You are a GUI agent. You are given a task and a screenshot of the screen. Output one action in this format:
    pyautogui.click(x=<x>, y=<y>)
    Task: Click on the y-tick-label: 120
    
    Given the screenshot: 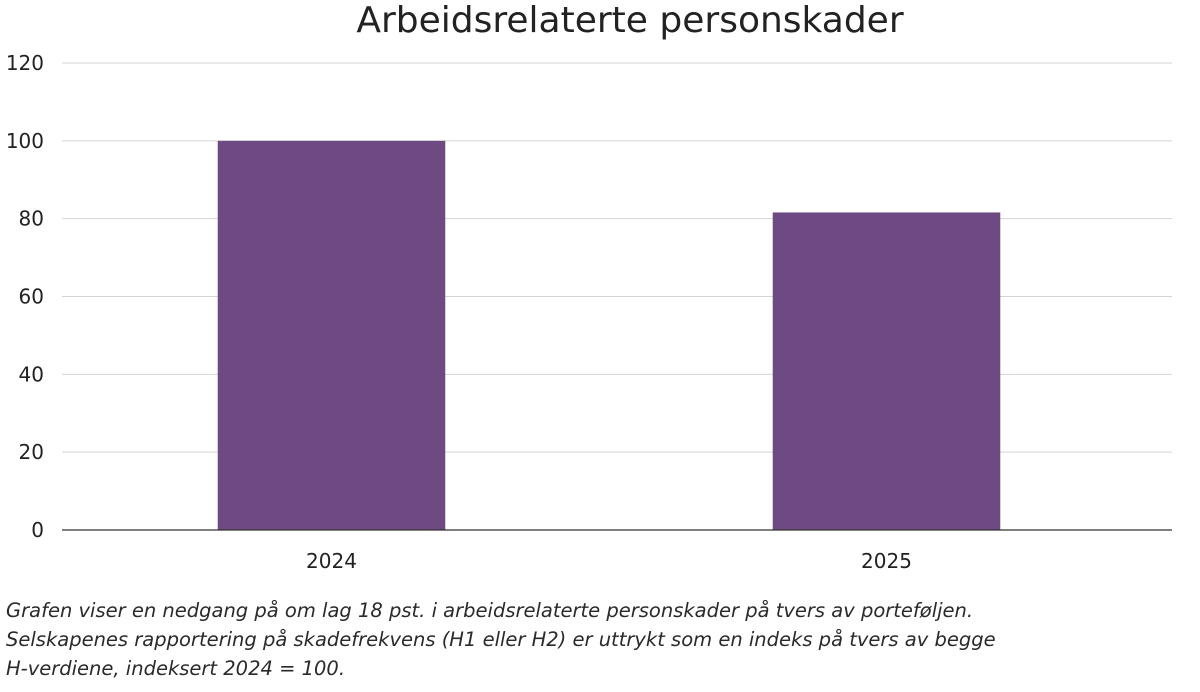 What is the action you would take?
    pyautogui.click(x=25, y=63)
    